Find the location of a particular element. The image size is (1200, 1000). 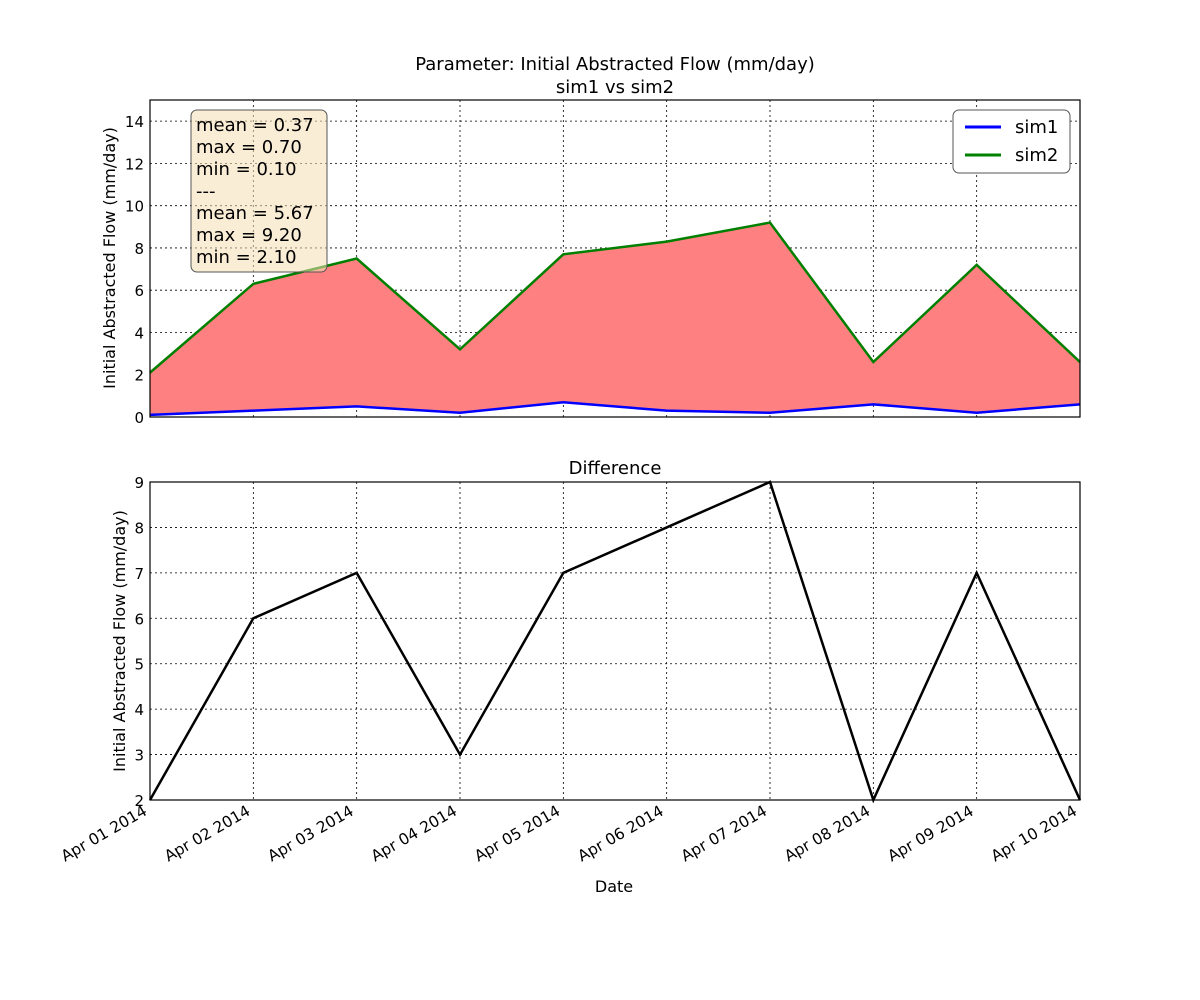

bottom-y-tick-label: 4 is located at coordinates (139, 710).